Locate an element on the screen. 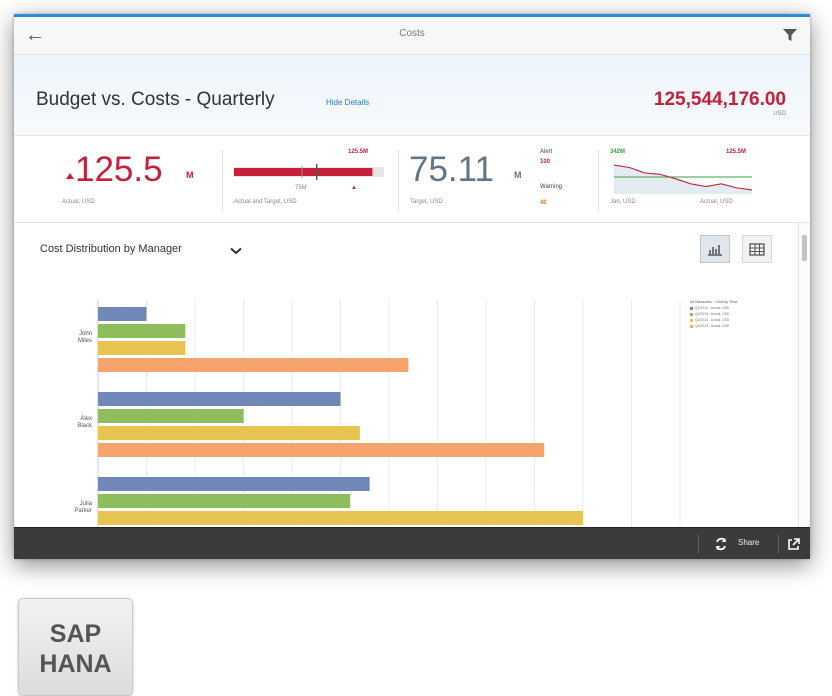 Image resolution: width=832 pixels, height=696 pixels. trend-up-icon is located at coordinates (70, 176).